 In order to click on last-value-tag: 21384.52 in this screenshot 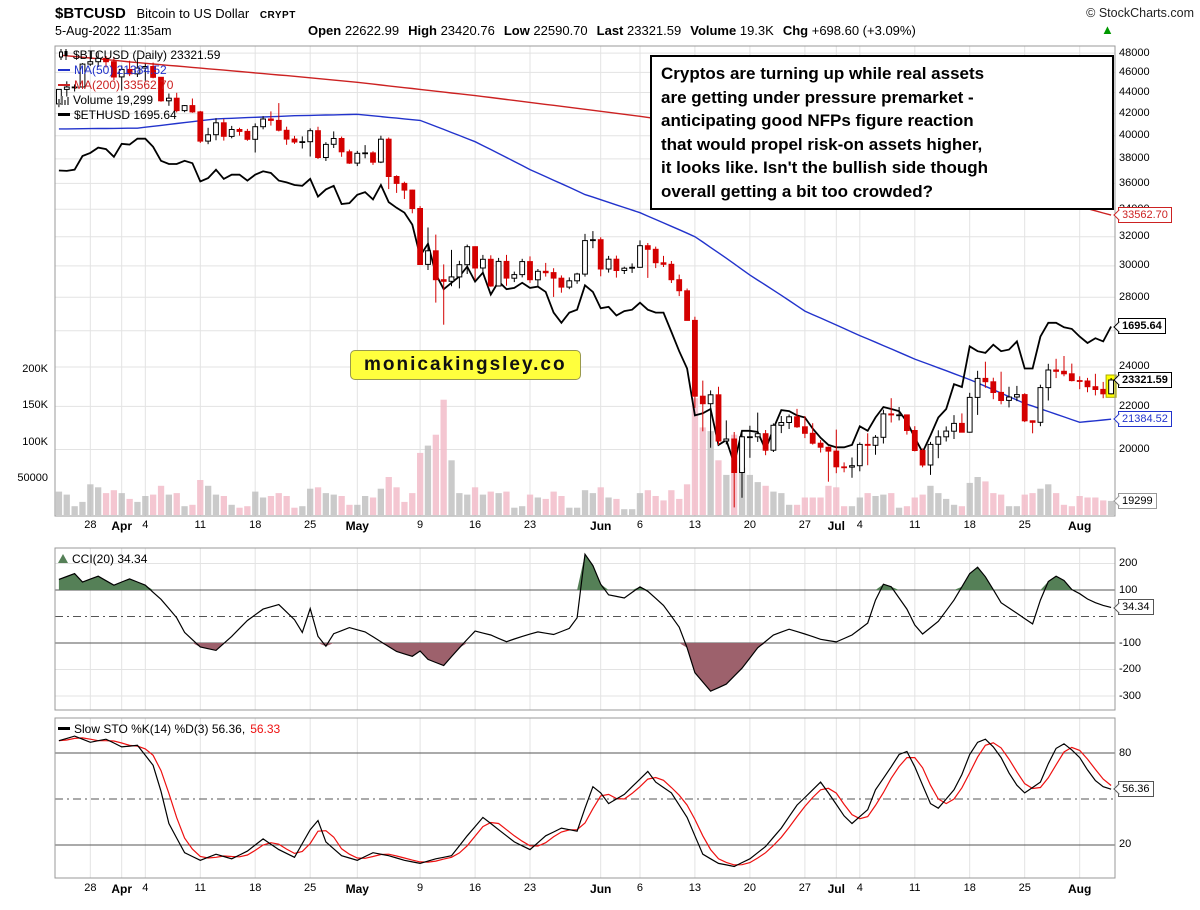, I will do `click(1145, 419)`.